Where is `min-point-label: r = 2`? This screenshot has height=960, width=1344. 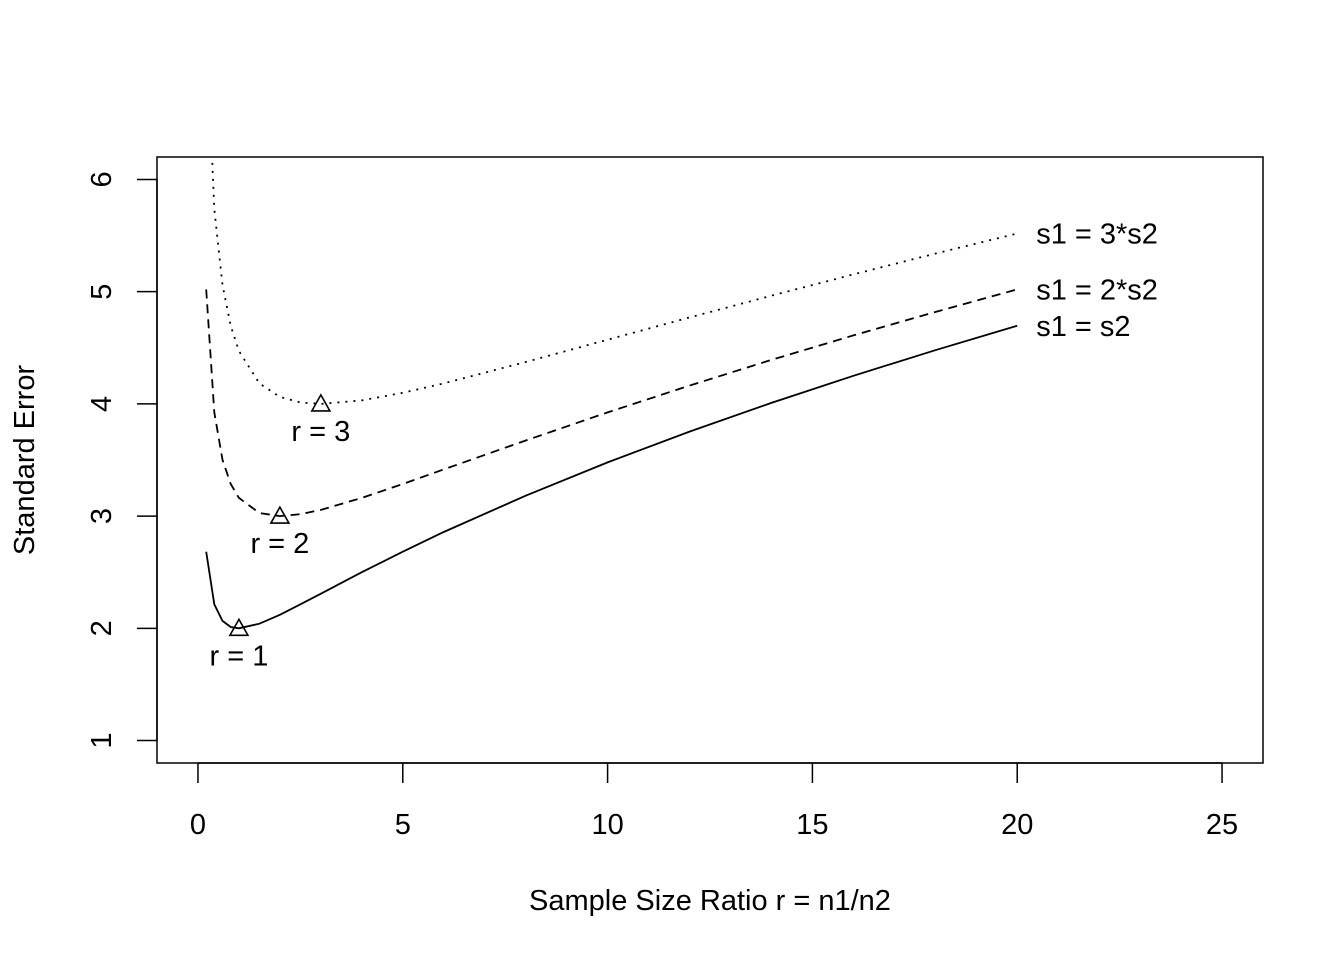
min-point-label: r = 2 is located at coordinates (279, 544).